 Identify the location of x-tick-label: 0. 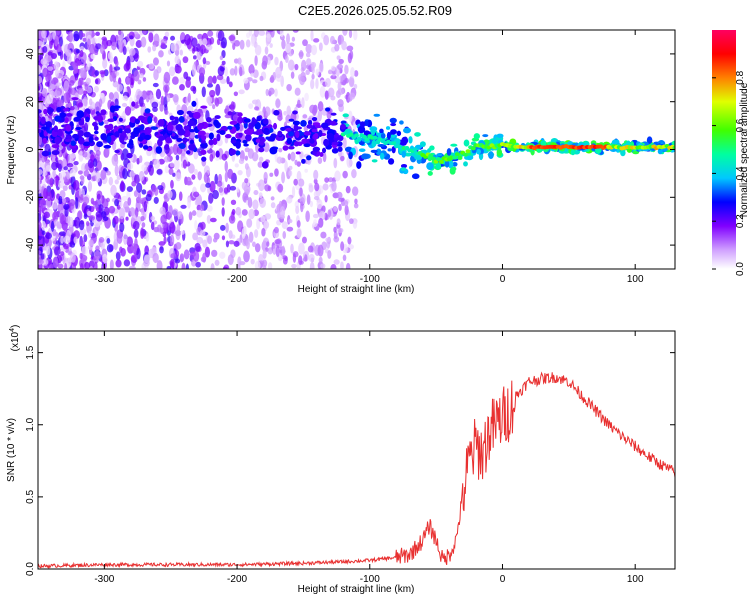
(503, 579).